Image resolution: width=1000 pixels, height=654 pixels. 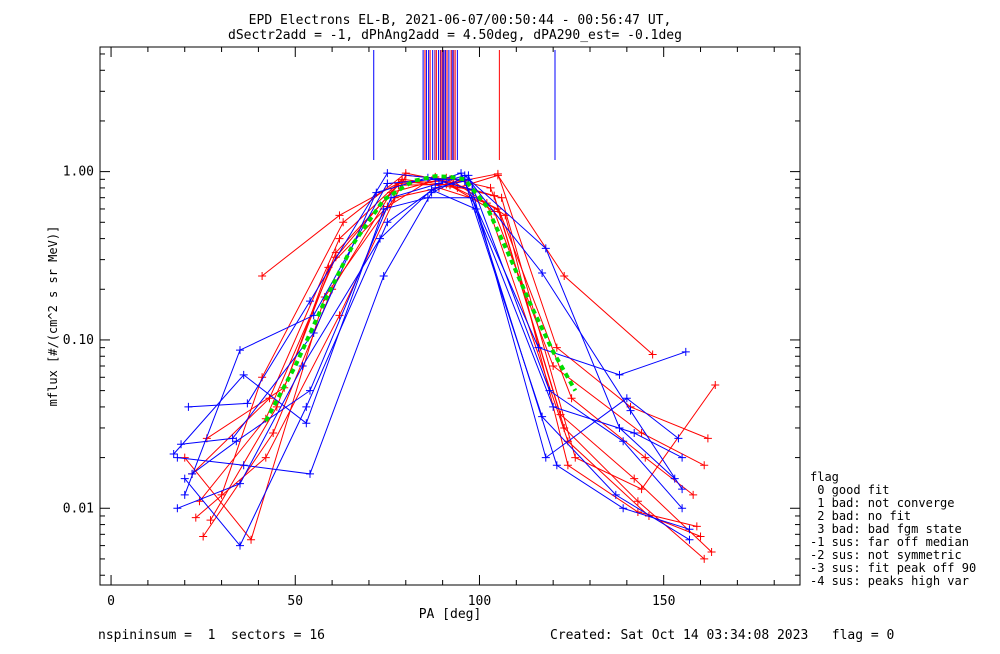 I want to click on footer-left-info: nspininsum = 1 sectors = 16, so click(x=211, y=635).